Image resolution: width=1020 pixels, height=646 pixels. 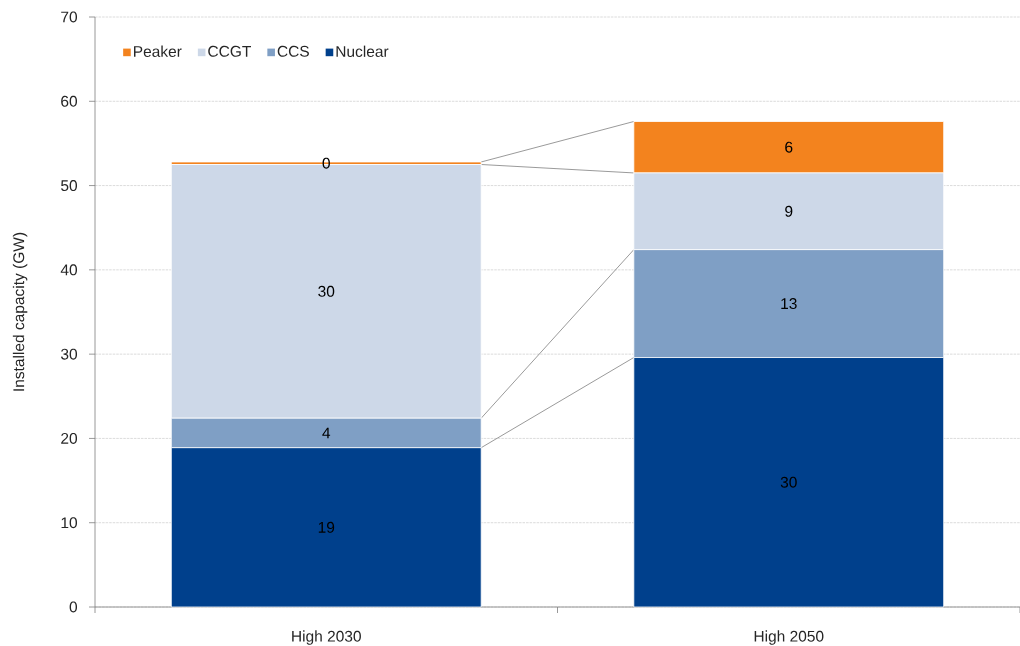 I want to click on x-tick-label: High 2030, so click(x=326, y=637).